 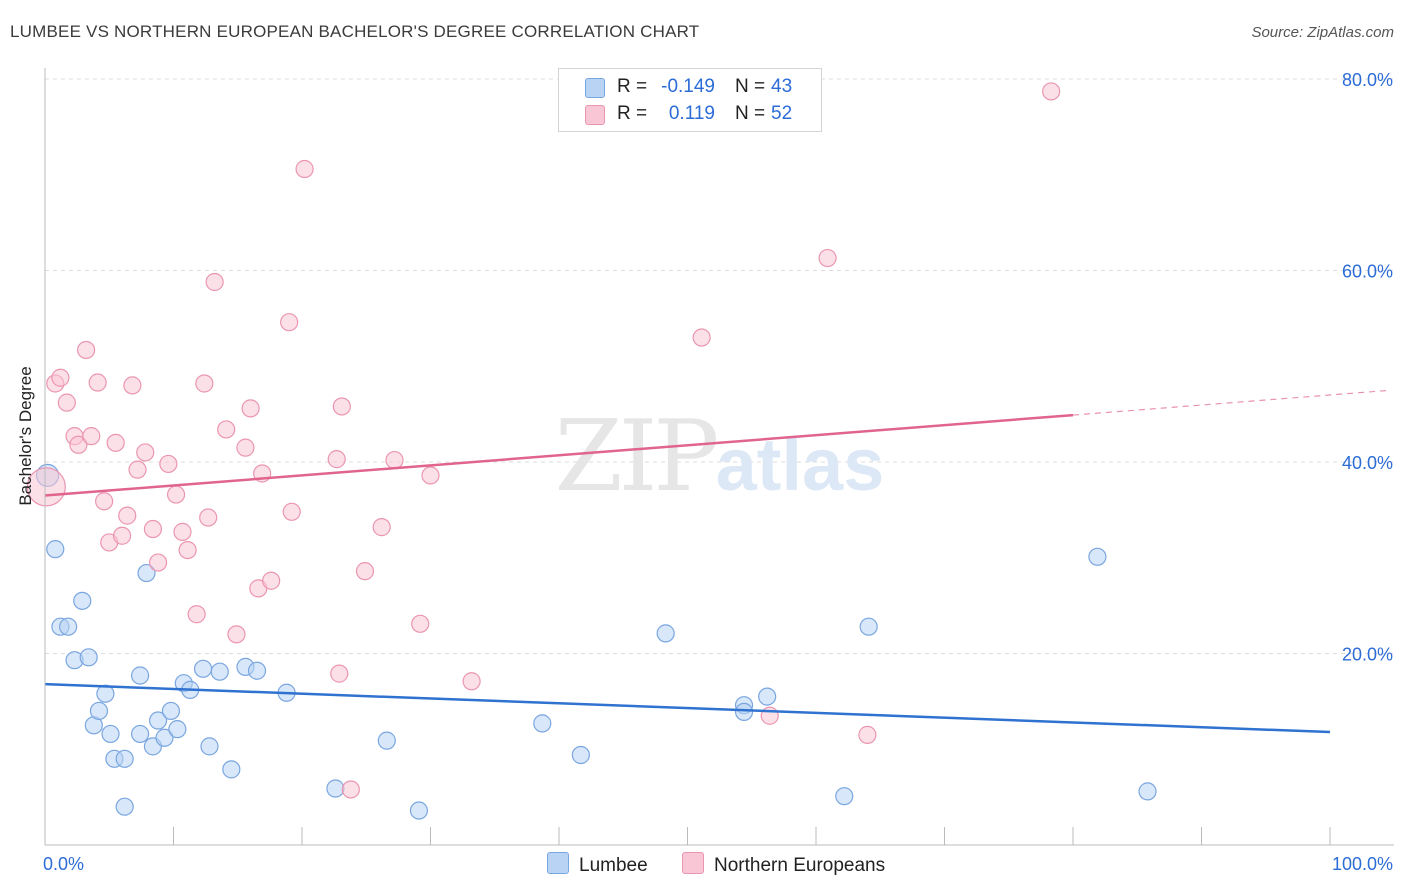 What do you see at coordinates (1362, 864) in the screenshot?
I see `x-tick-label: 100.0%` at bounding box center [1362, 864].